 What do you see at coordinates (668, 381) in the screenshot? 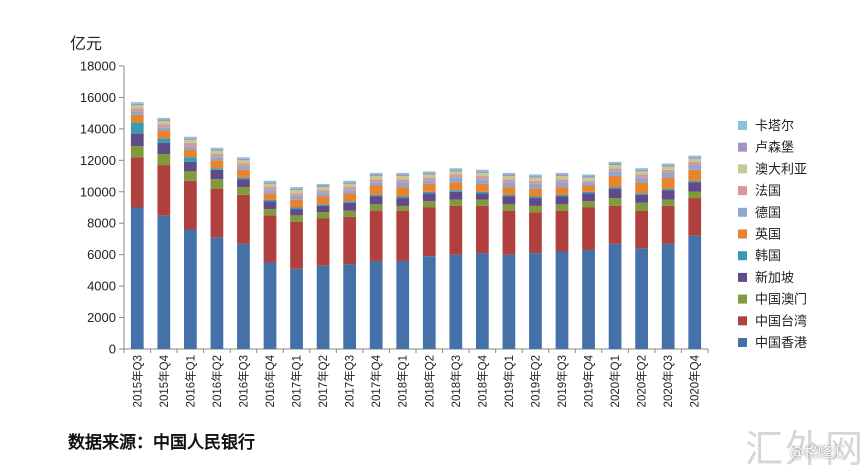
I see `x-tick-label: 2020年Q3` at bounding box center [668, 381].